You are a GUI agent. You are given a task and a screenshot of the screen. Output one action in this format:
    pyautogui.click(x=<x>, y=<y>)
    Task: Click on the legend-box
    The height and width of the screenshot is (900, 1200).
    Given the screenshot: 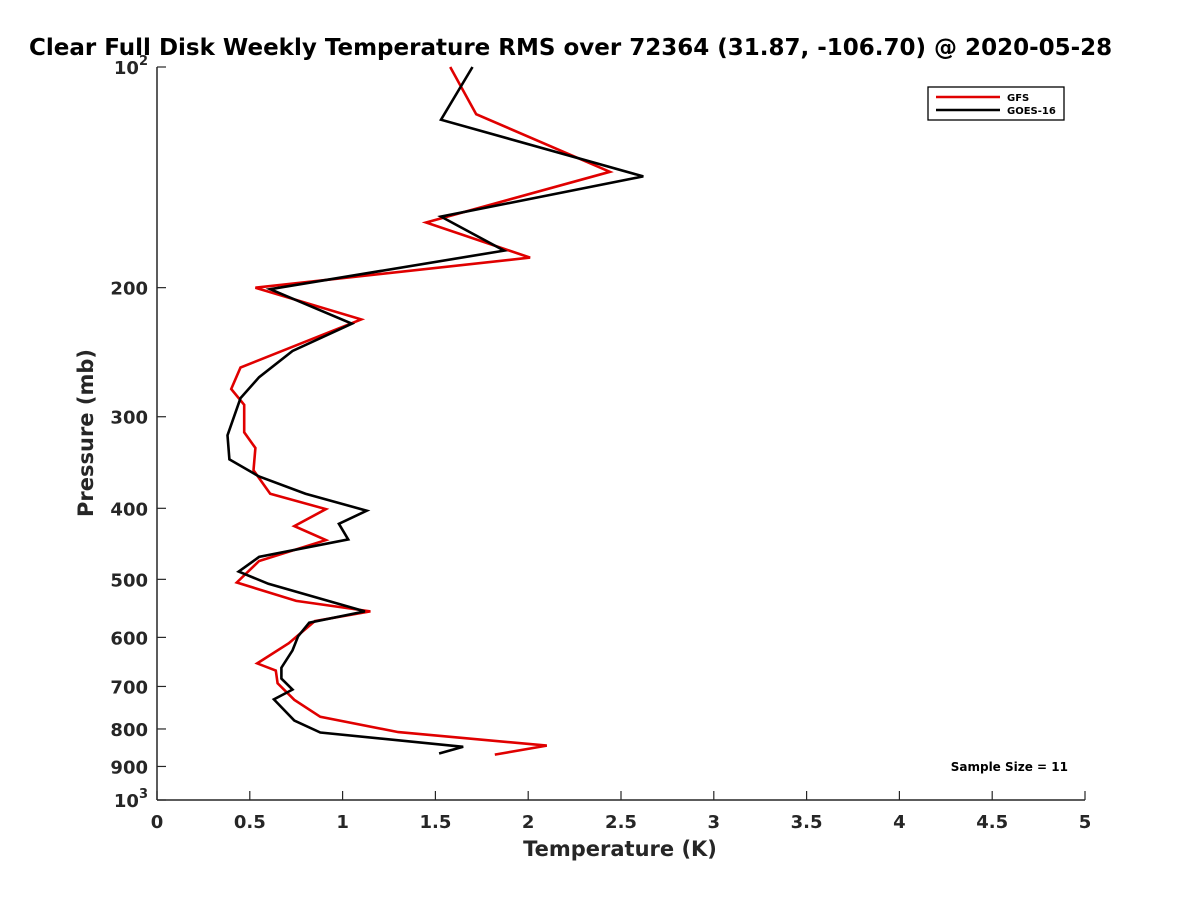 What is the action you would take?
    pyautogui.click(x=996, y=103)
    